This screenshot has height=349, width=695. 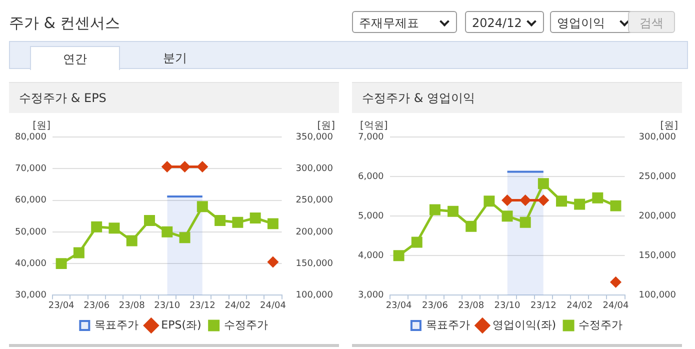 What do you see at coordinates (30, 169) in the screenshot?
I see `y-tick-label: 70,000` at bounding box center [30, 169].